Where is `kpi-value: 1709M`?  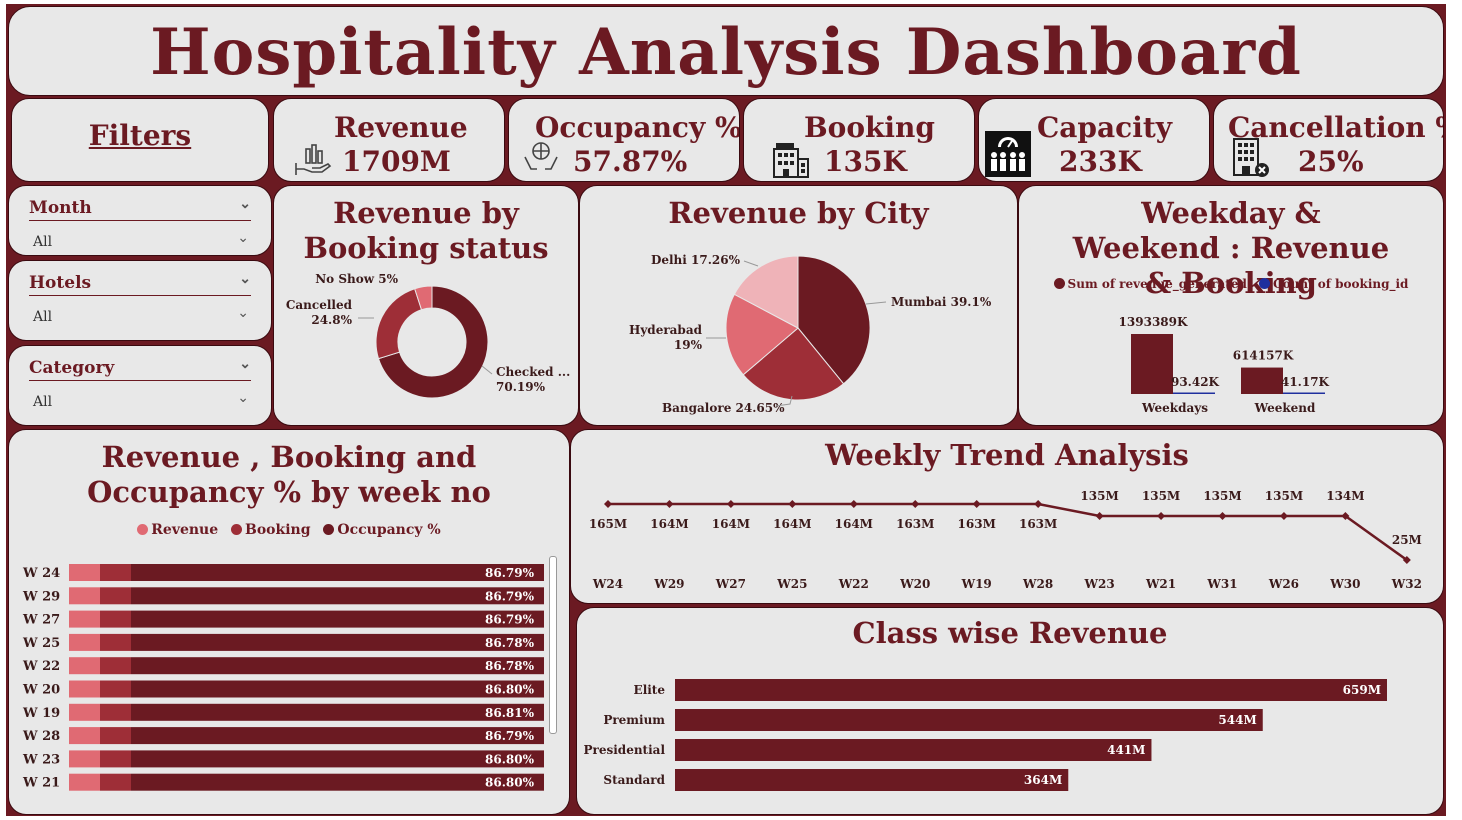 kpi-value: 1709M is located at coordinates (396, 161).